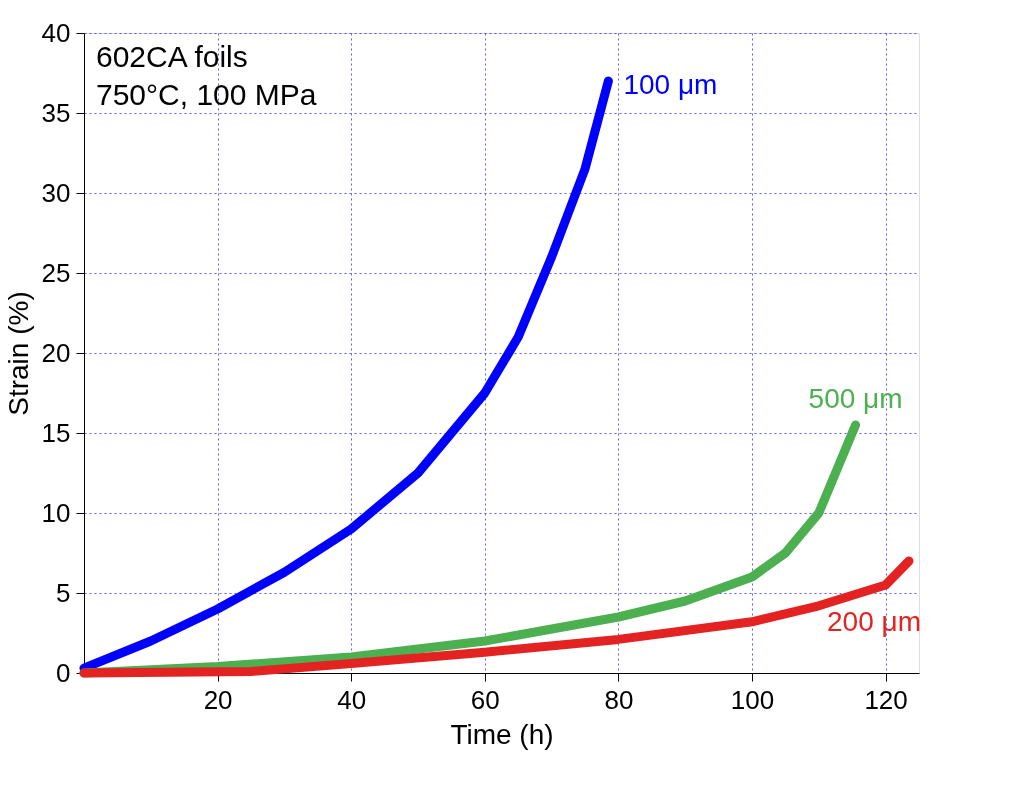 Image resolution: width=1012 pixels, height=795 pixels. What do you see at coordinates (56, 512) in the screenshot?
I see `y-tick-label: 10` at bounding box center [56, 512].